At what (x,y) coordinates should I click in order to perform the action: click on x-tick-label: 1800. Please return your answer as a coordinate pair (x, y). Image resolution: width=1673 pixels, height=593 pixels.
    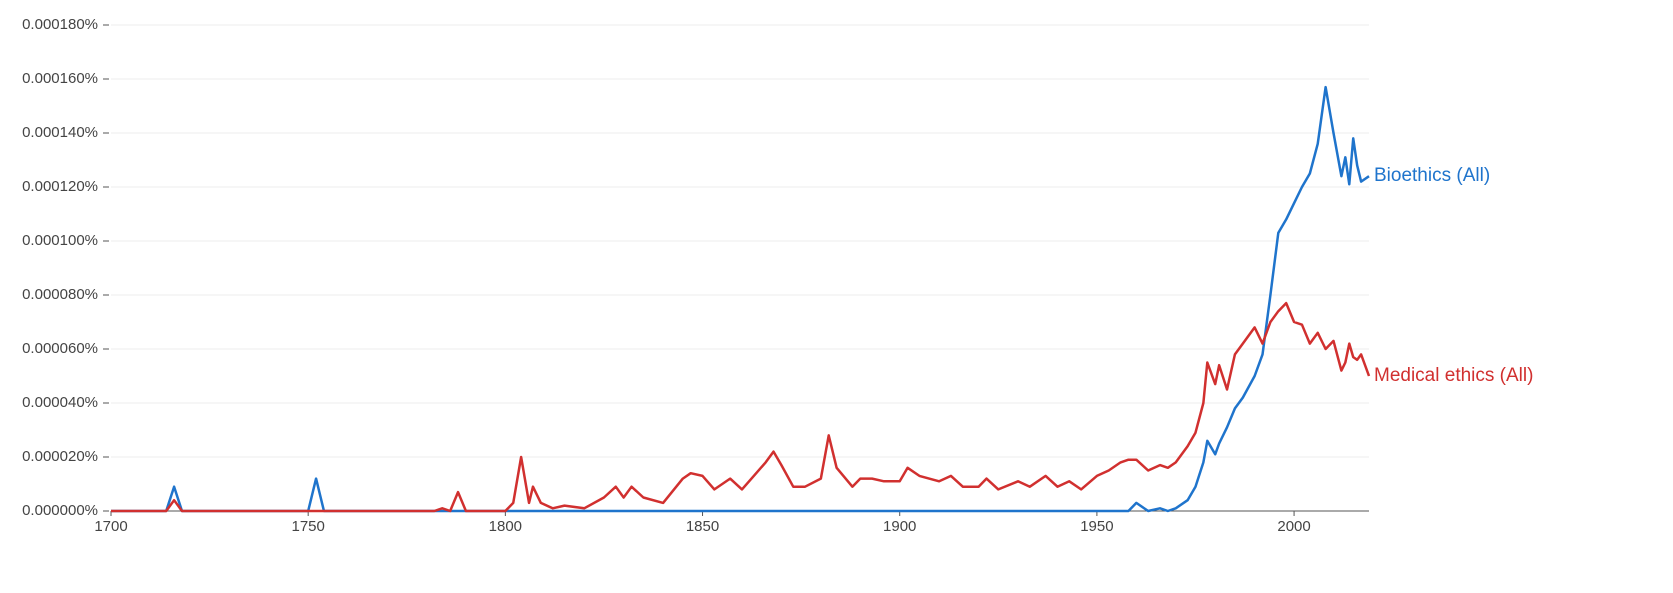
    Looking at the image, I should click on (505, 526).